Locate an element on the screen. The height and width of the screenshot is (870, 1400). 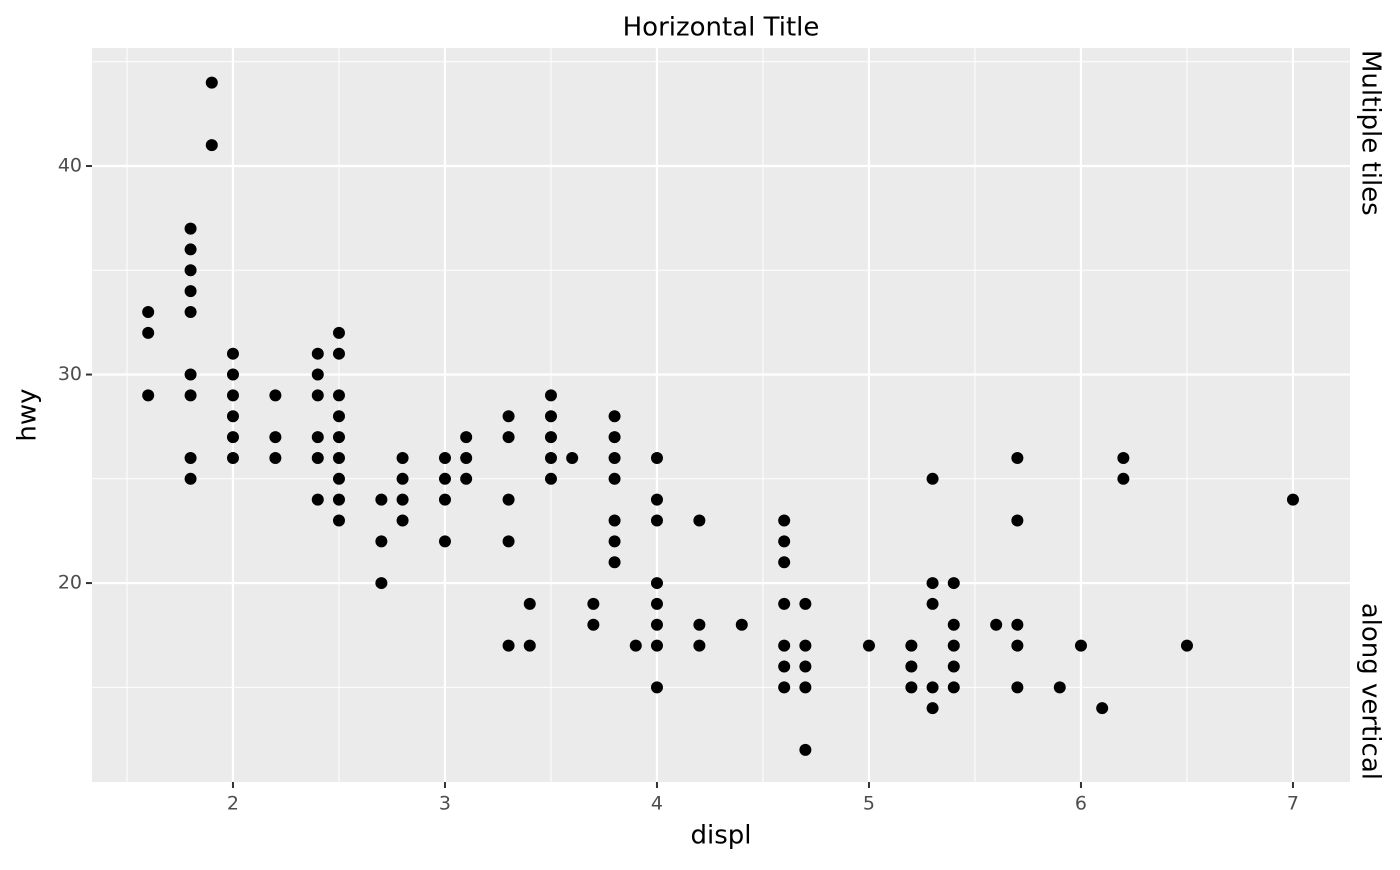
x-axis-title: displ is located at coordinates (720, 836).